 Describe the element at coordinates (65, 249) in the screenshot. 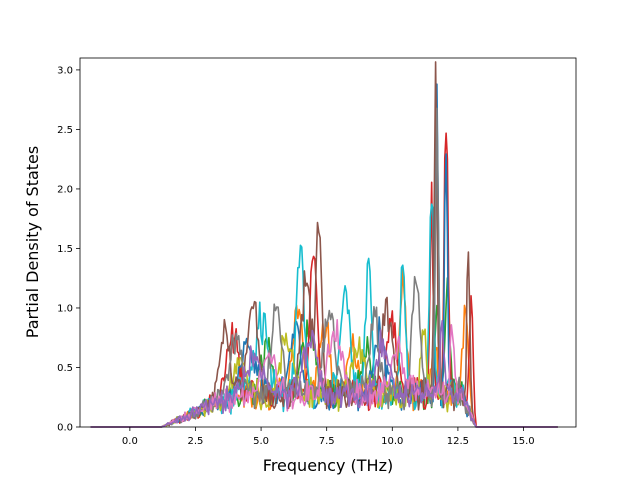

I see `y-tick-label: 1.5` at that location.